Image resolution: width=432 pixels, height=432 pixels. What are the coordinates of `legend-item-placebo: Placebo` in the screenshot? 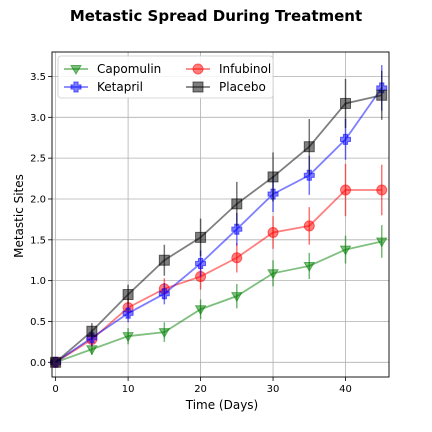 It's located at (226, 87).